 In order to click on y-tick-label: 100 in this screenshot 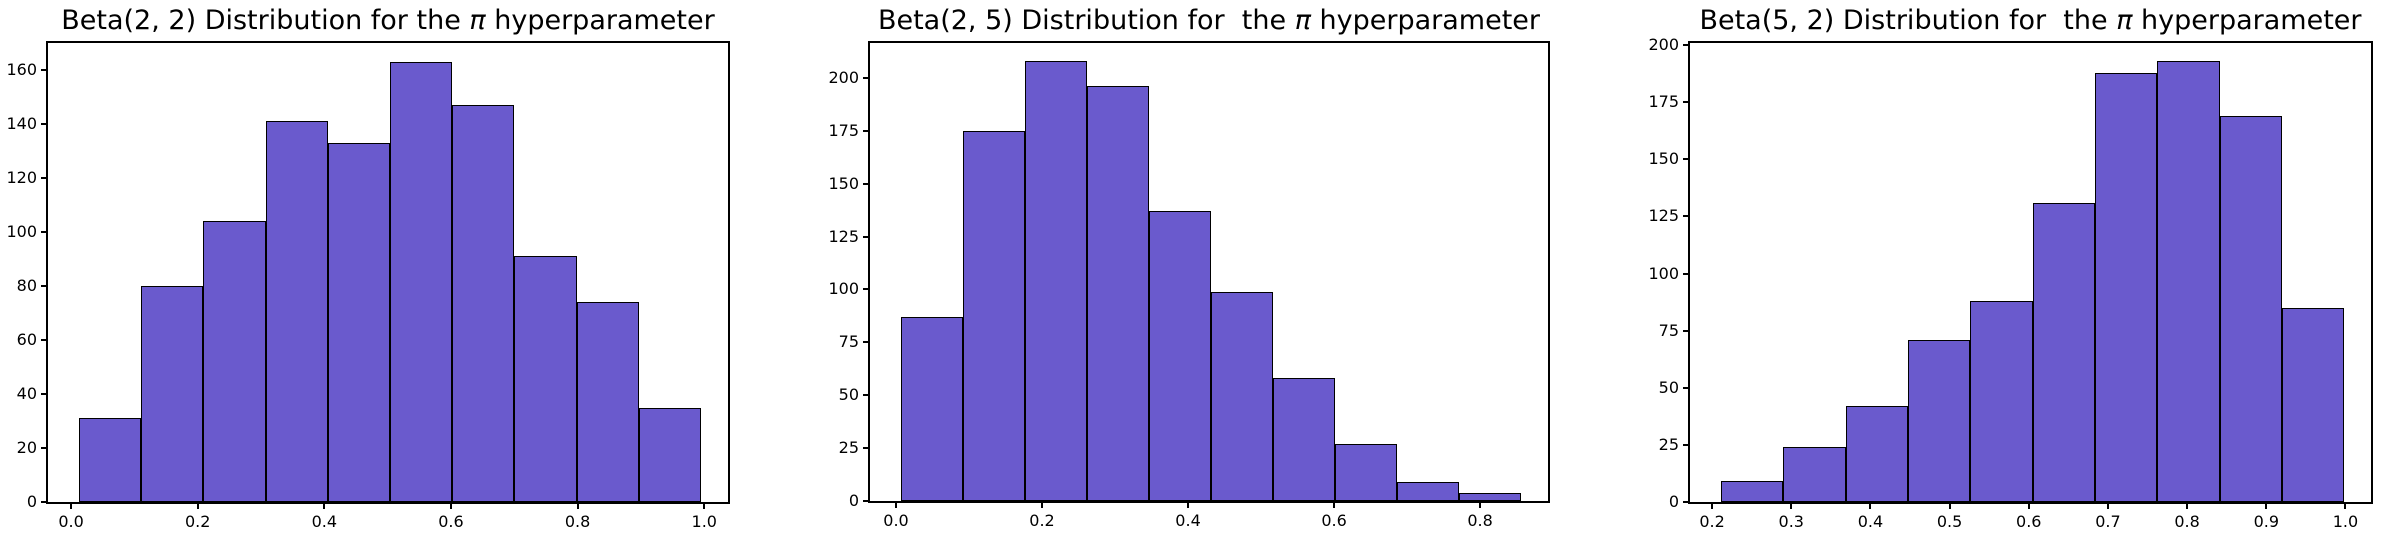, I will do `click(1663, 273)`.